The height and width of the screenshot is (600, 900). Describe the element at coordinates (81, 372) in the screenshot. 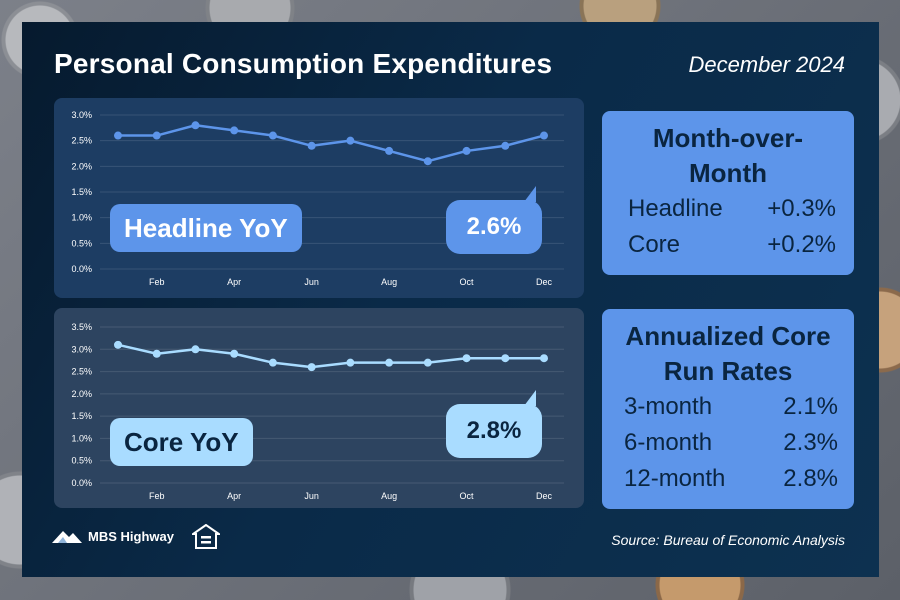

I see `core-y-tick-label: 2.5%` at that location.